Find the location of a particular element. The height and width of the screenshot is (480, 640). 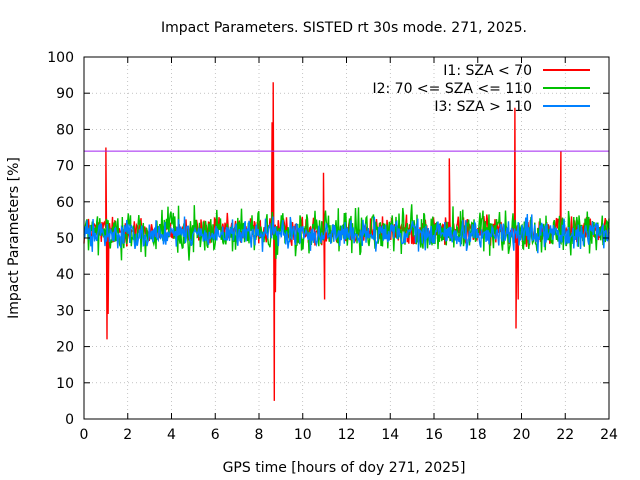

y-tick-label: 50 is located at coordinates (65, 239).